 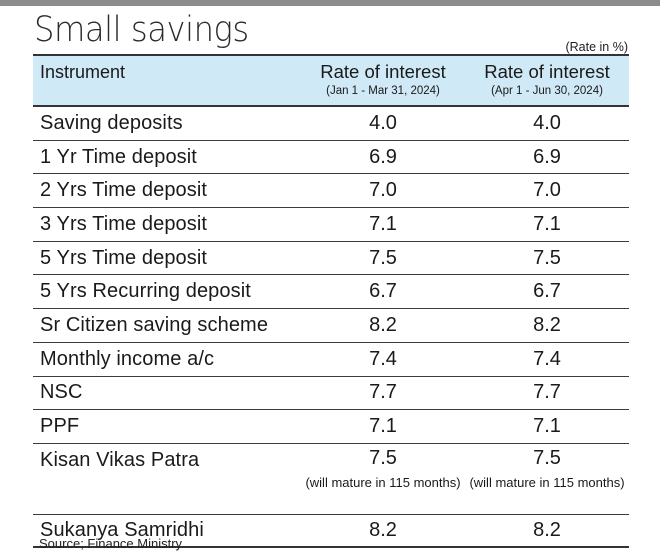 I want to click on table-row: Sukanya Samridhi 8.2 8.2, so click(x=331, y=531).